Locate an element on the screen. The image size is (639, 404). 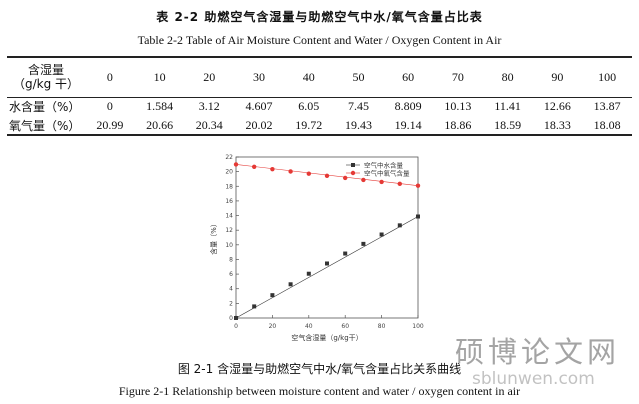
x-tick-label: 80 is located at coordinates (382, 326).